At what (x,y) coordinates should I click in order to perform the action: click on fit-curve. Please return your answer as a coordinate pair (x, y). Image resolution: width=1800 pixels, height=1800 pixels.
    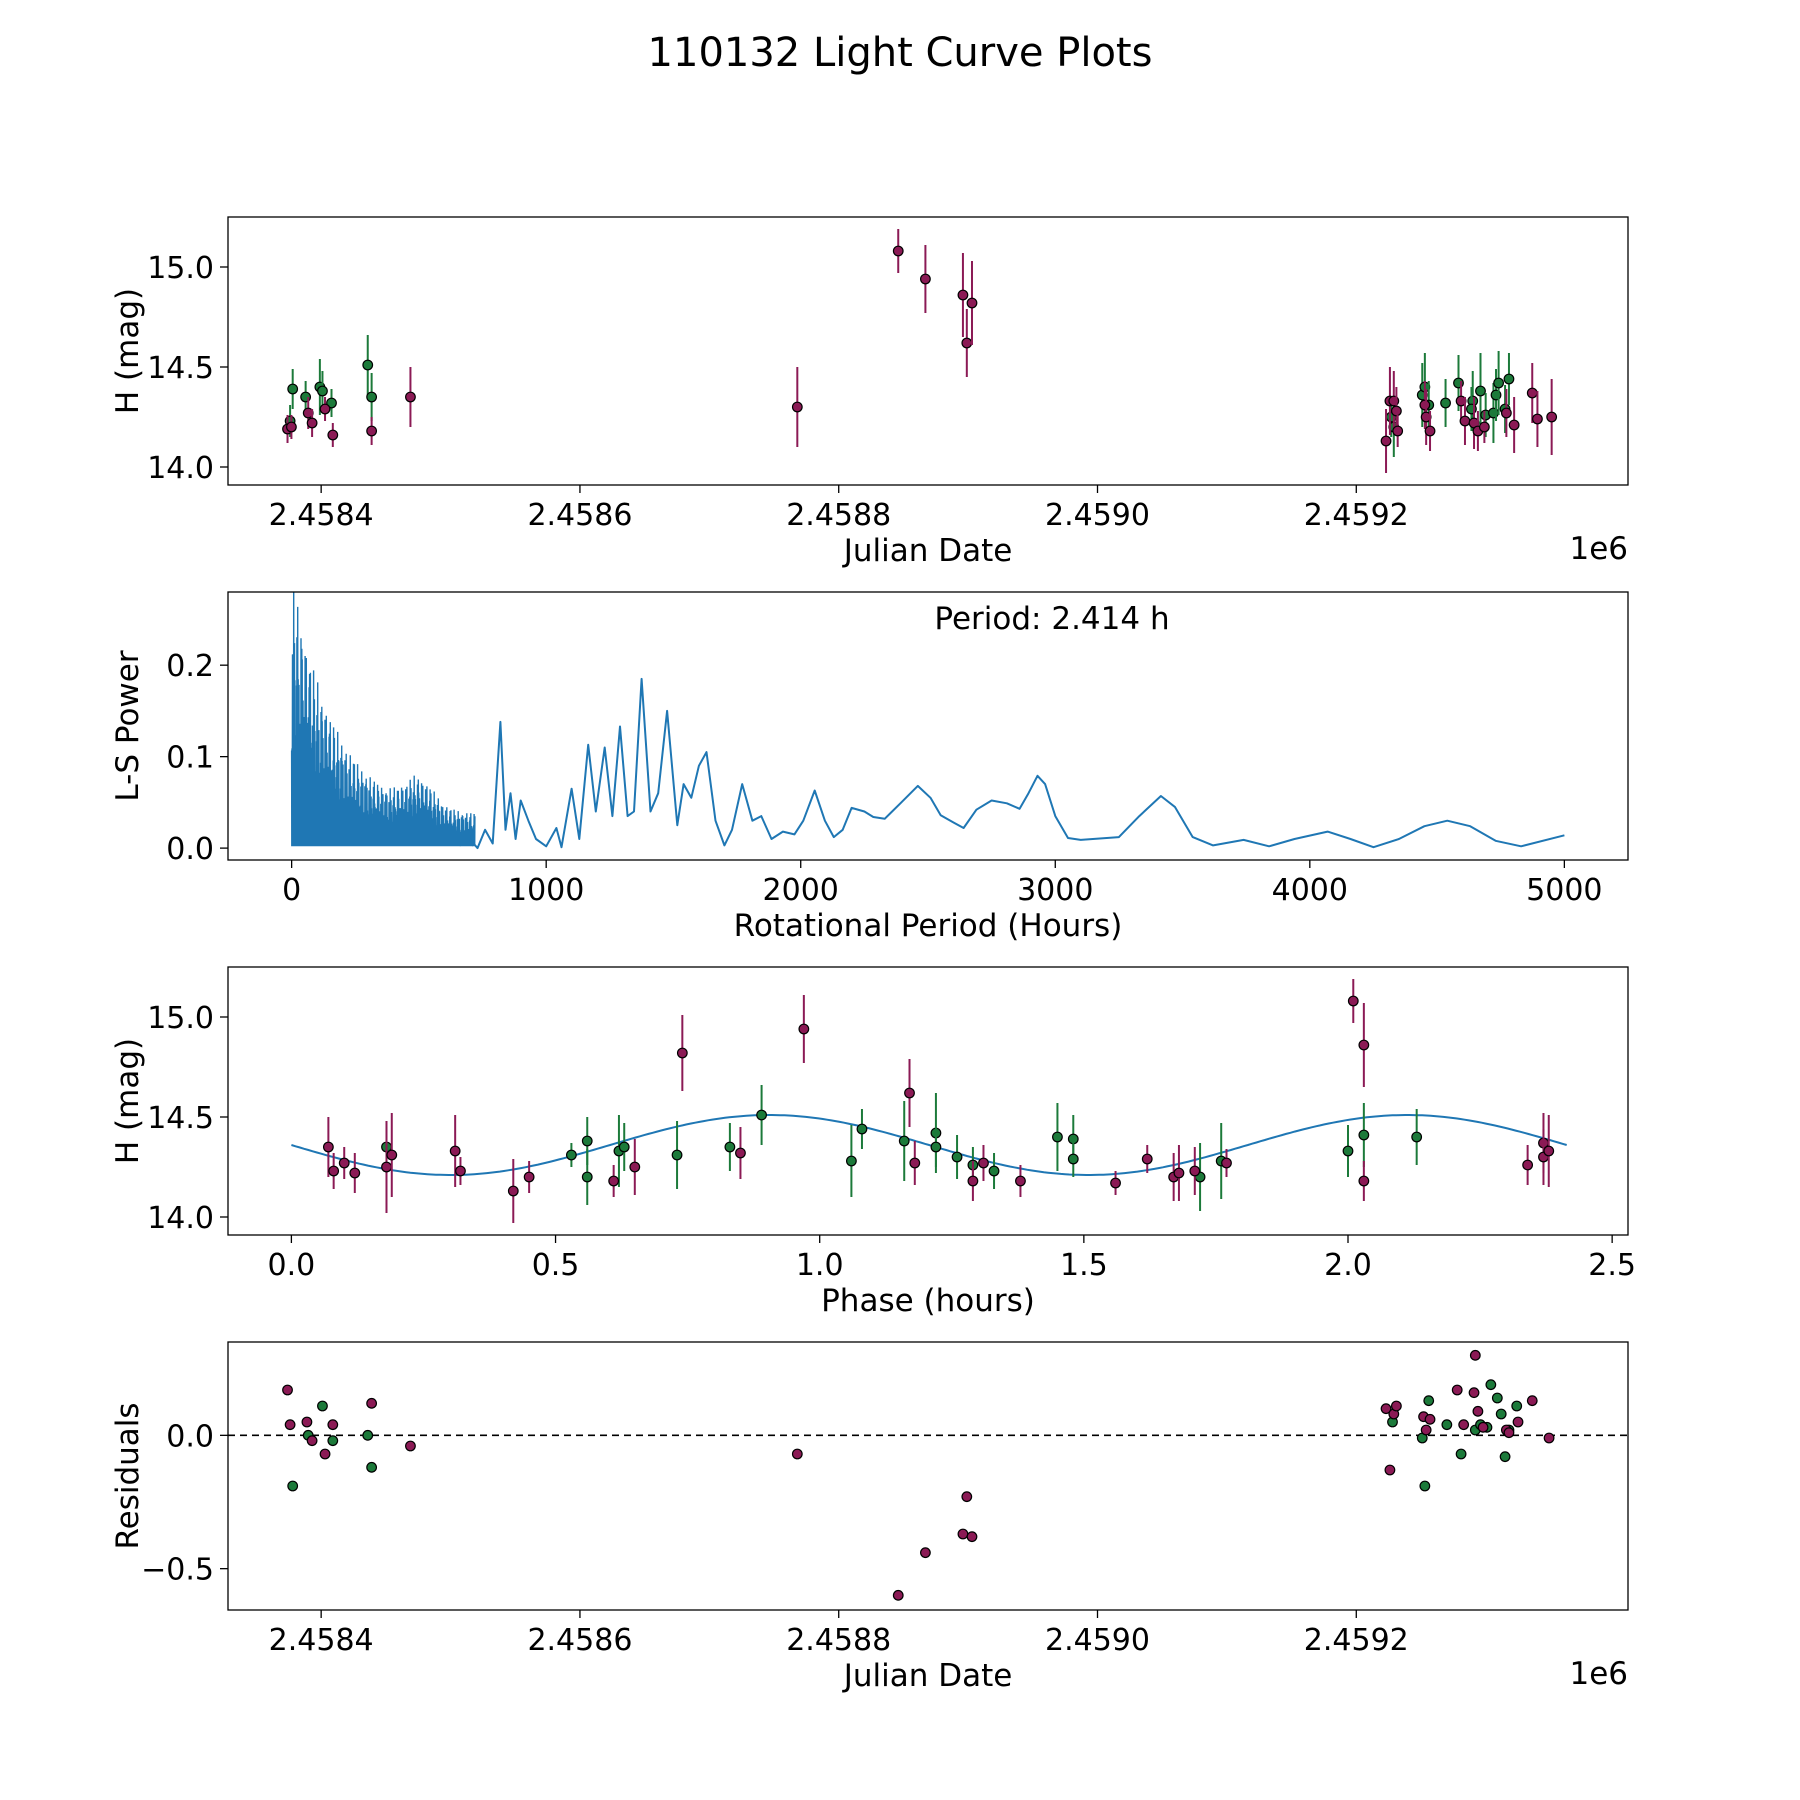
    Looking at the image, I should click on (929, 1145).